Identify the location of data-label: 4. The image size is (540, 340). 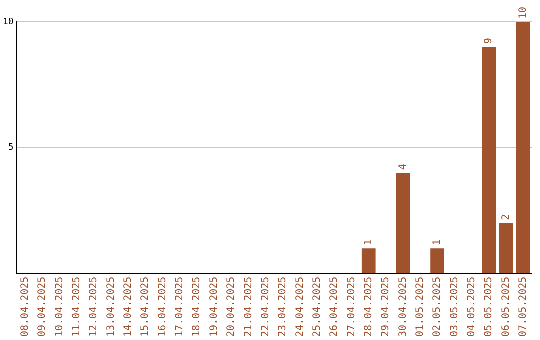
(403, 167).